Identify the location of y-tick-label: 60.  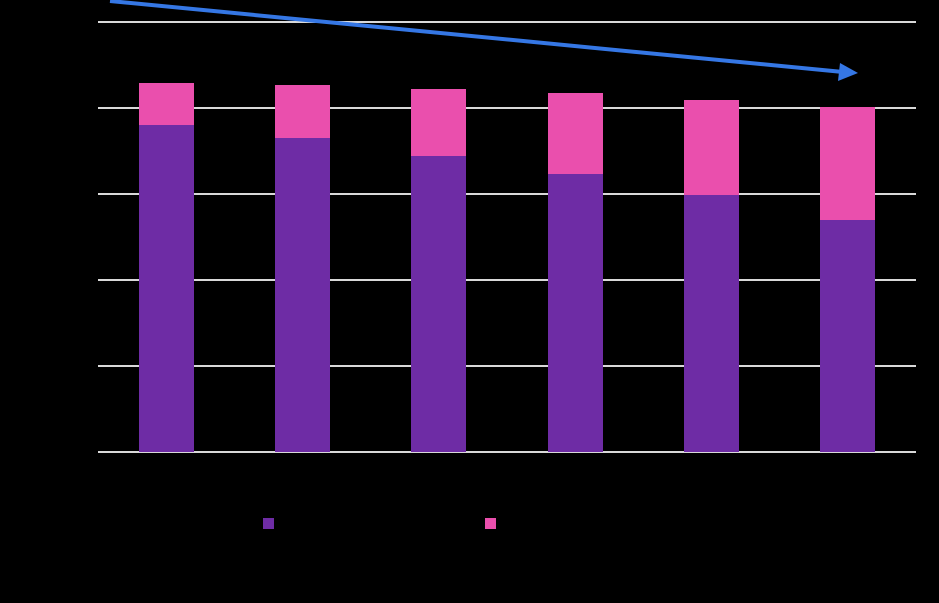
(82, 194).